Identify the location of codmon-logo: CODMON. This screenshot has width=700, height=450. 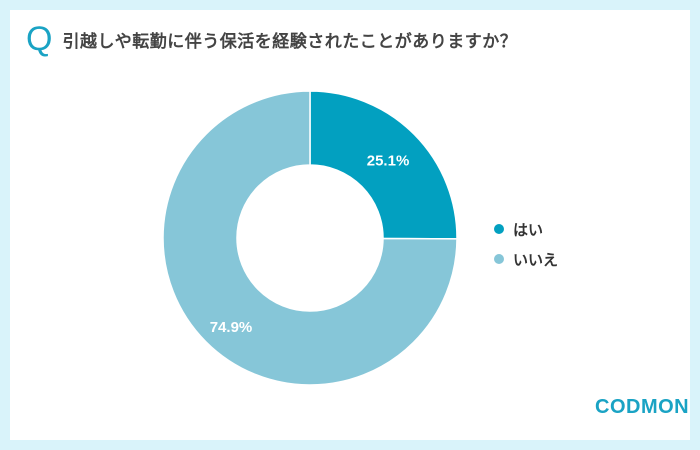
(642, 407).